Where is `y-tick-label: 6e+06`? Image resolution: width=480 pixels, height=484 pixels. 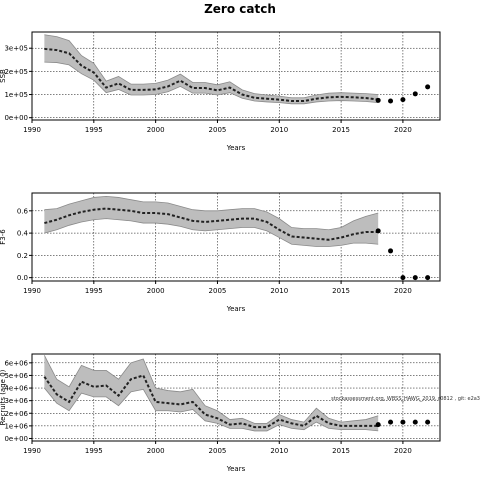
y-tick-label: 6e+06 is located at coordinates (16, 363).